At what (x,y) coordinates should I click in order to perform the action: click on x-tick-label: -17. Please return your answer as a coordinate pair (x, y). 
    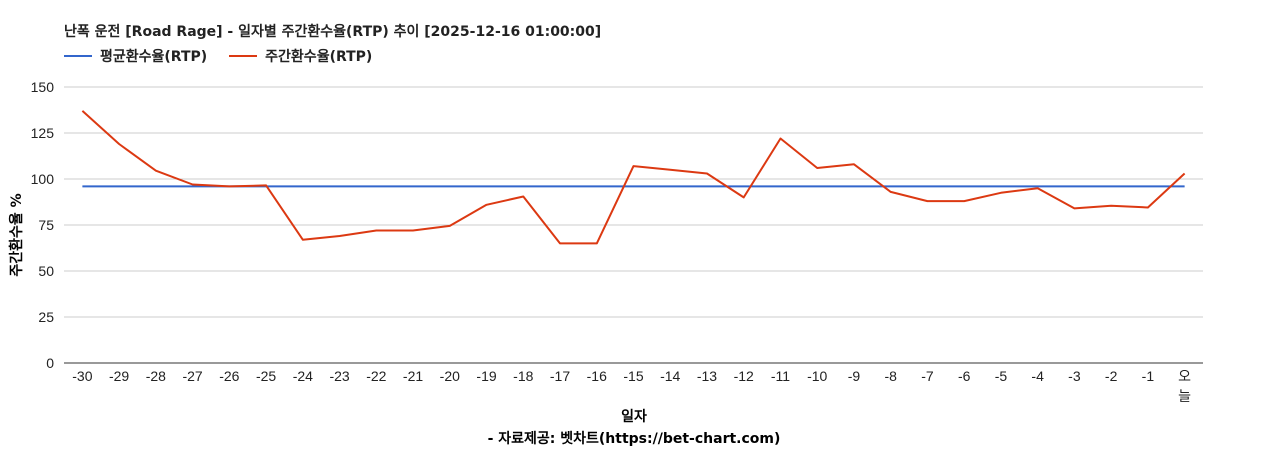
    Looking at the image, I should click on (560, 376).